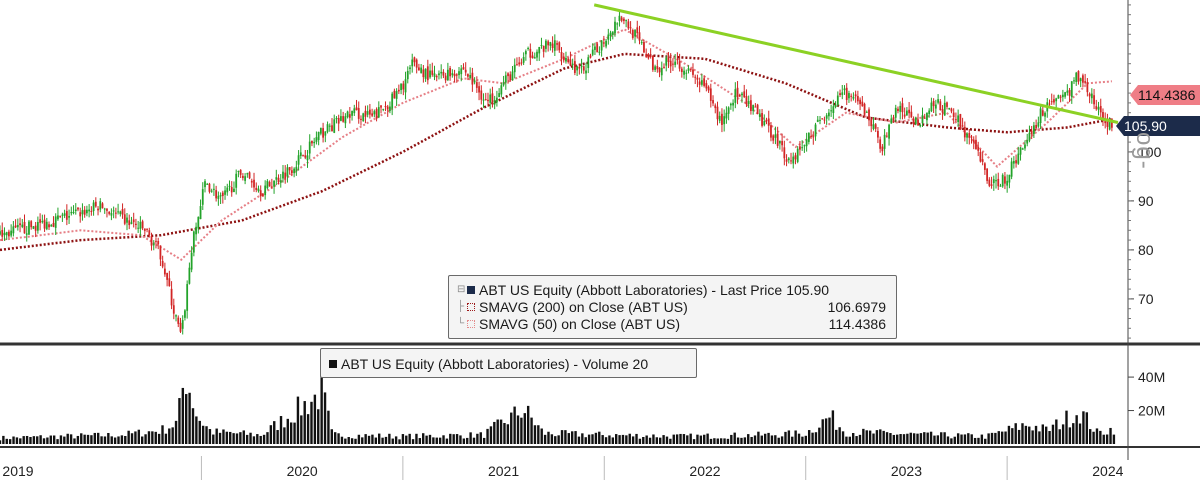 The height and width of the screenshot is (485, 1200). Describe the element at coordinates (503, 471) in the screenshot. I see `x-tick-label: 2021` at that location.